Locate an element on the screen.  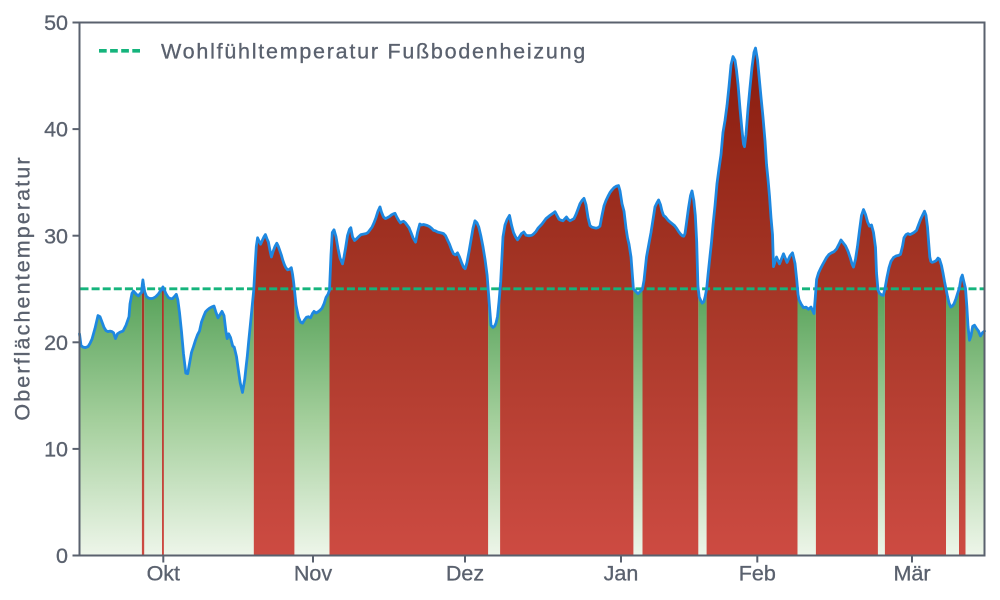
svg-text: 0 is located at coordinates (62, 556).